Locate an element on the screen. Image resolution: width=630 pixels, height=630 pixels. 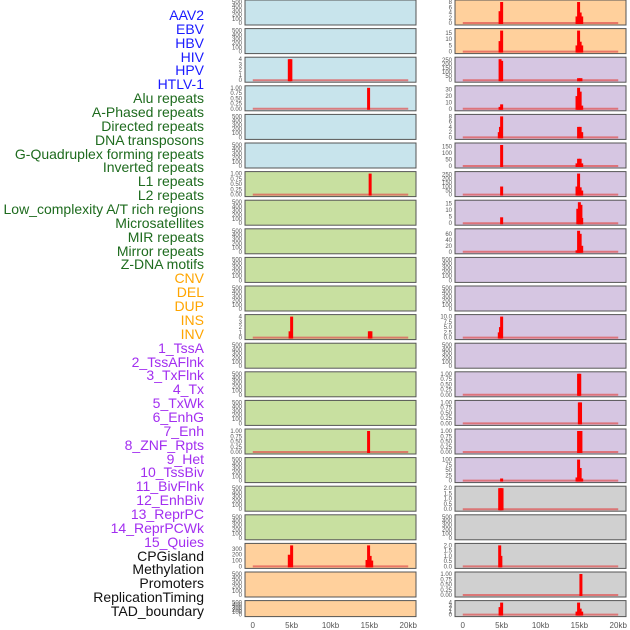
y-tick-label: 25 is located at coordinates (448, 476).